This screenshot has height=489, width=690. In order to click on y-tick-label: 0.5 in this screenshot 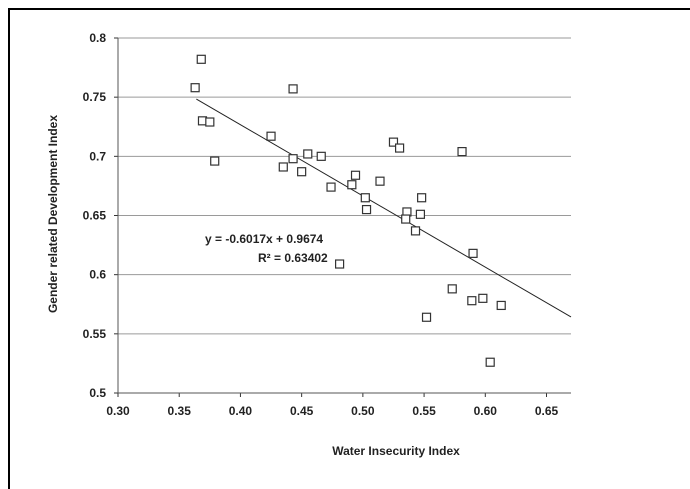, I will do `click(97, 393)`.